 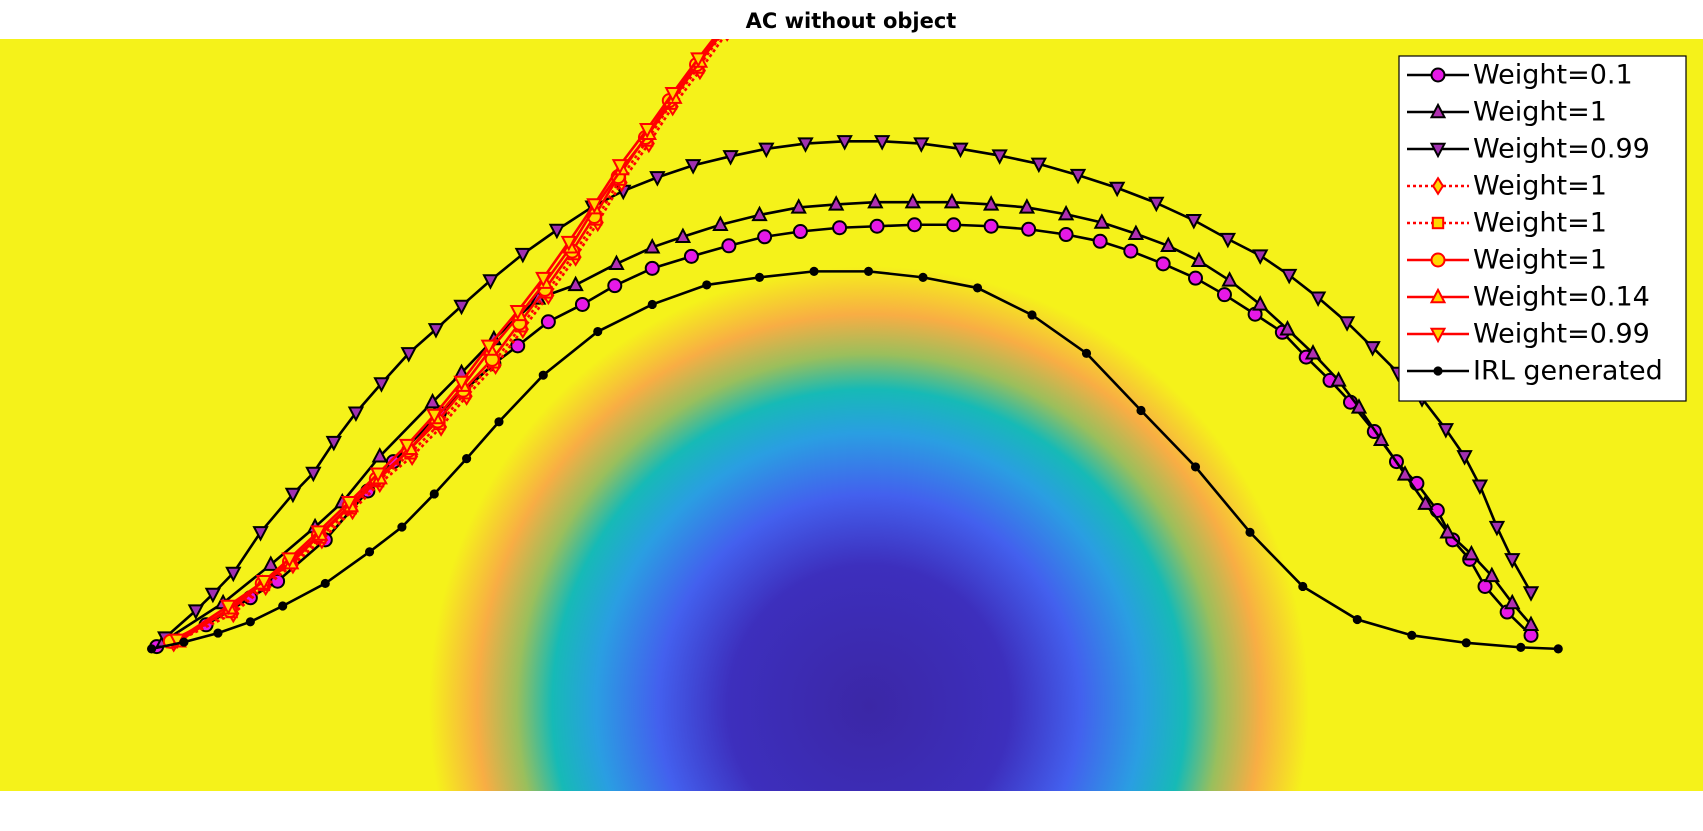 What do you see at coordinates (1540, 223) in the screenshot?
I see `legend-label: Weight=1` at bounding box center [1540, 223].